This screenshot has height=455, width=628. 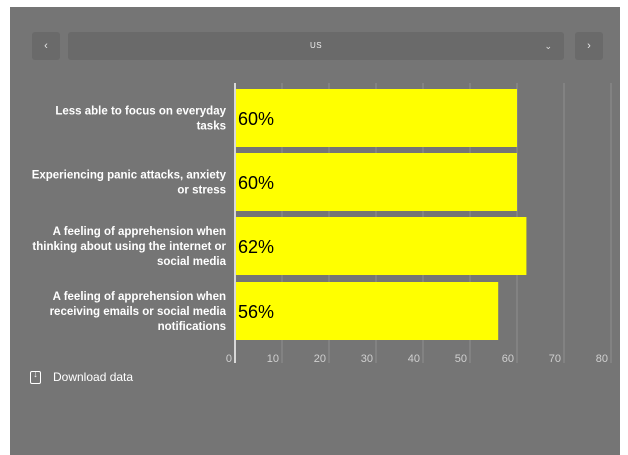 I want to click on download-data-button: Download data, so click(x=81, y=377).